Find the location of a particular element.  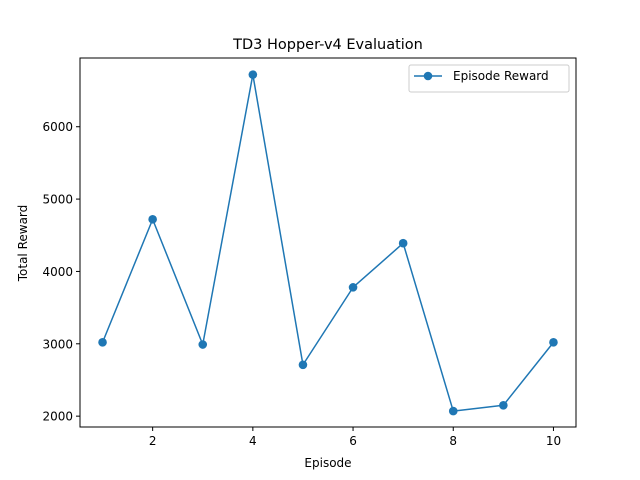

legend: Episode Reward is located at coordinates (489, 78).